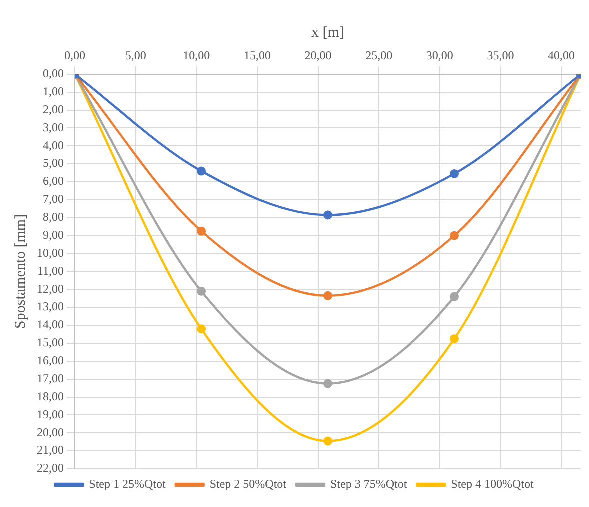  What do you see at coordinates (50, 253) in the screenshot?
I see `y-tick-label: 10,00` at bounding box center [50, 253].